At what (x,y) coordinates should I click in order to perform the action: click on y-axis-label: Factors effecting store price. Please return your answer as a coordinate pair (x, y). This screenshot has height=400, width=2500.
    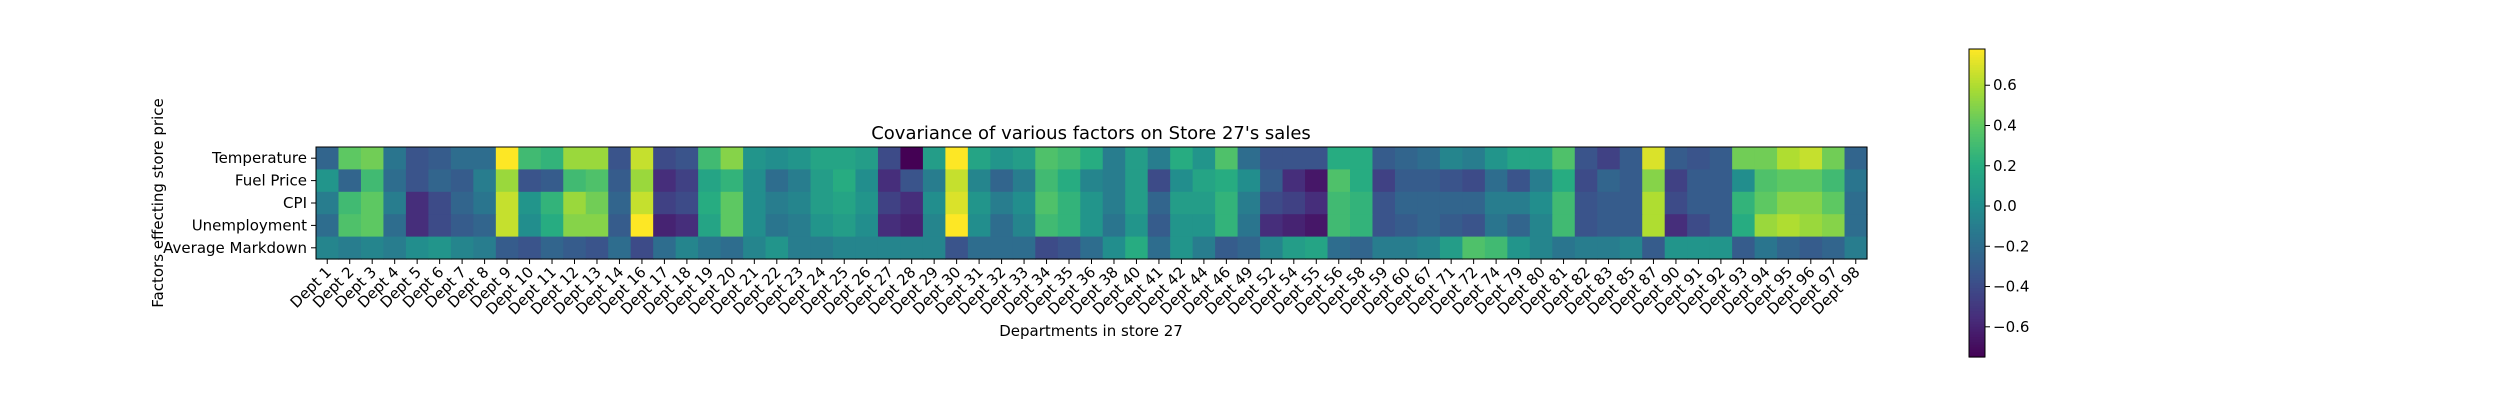
    Looking at the image, I should click on (158, 202).